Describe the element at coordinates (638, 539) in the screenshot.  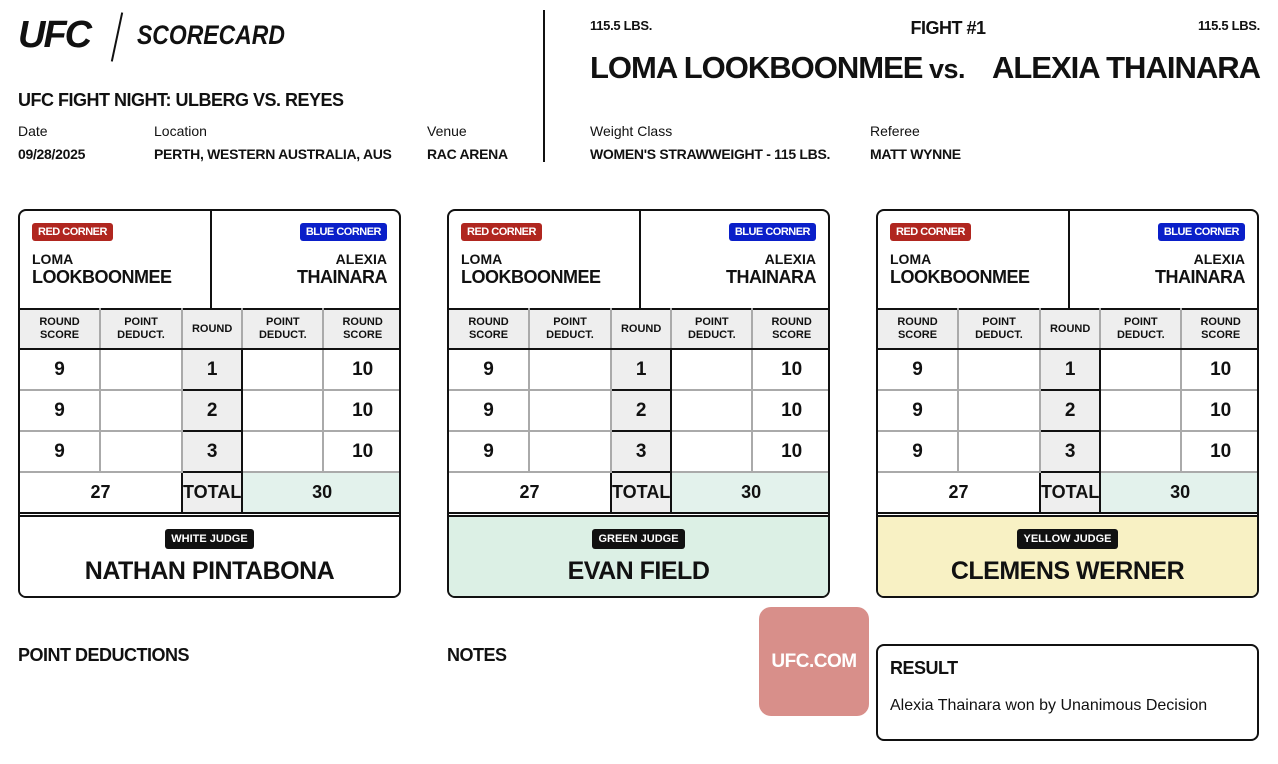
I see `judge-tag: GREEN JUDGE` at that location.